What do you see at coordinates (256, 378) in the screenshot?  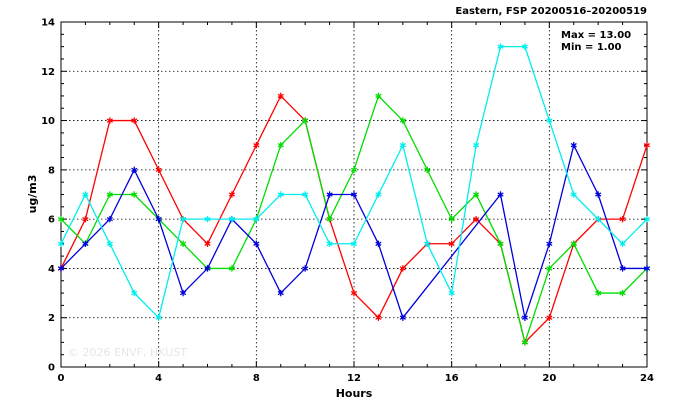 I see `x-tick-label: 8` at bounding box center [256, 378].